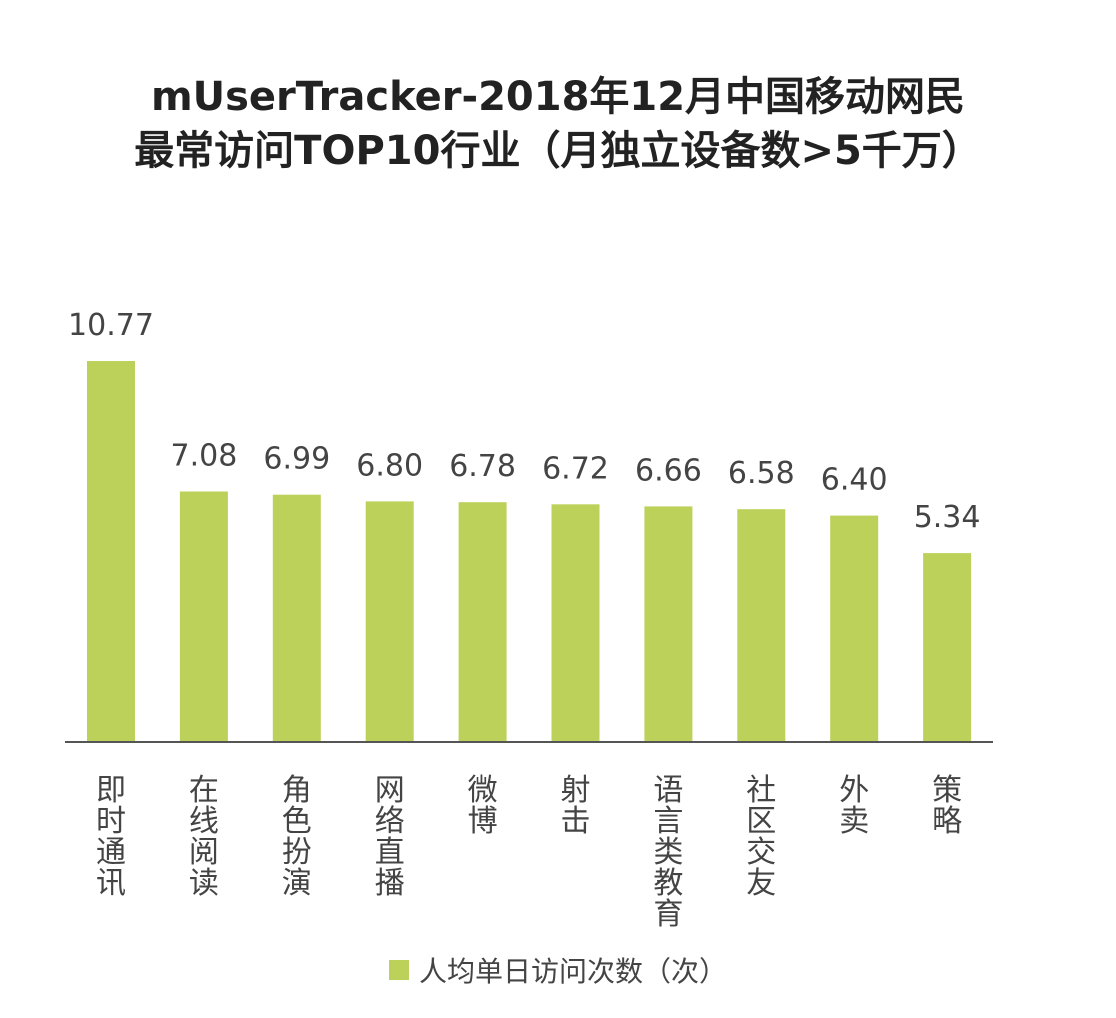 This screenshot has width=1116, height=1018. What do you see at coordinates (111, 325) in the screenshot?
I see `data-label-1: 10.77` at bounding box center [111, 325].